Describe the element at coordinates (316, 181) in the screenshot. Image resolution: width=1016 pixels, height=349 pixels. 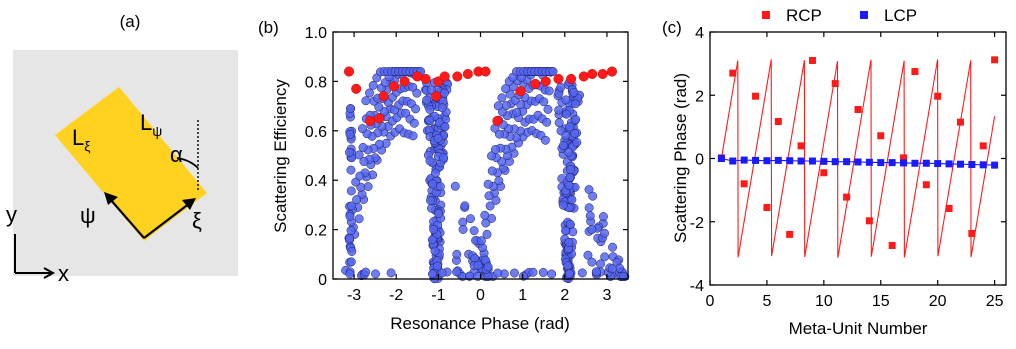
I see `y-tick-label: 0.4` at that location.